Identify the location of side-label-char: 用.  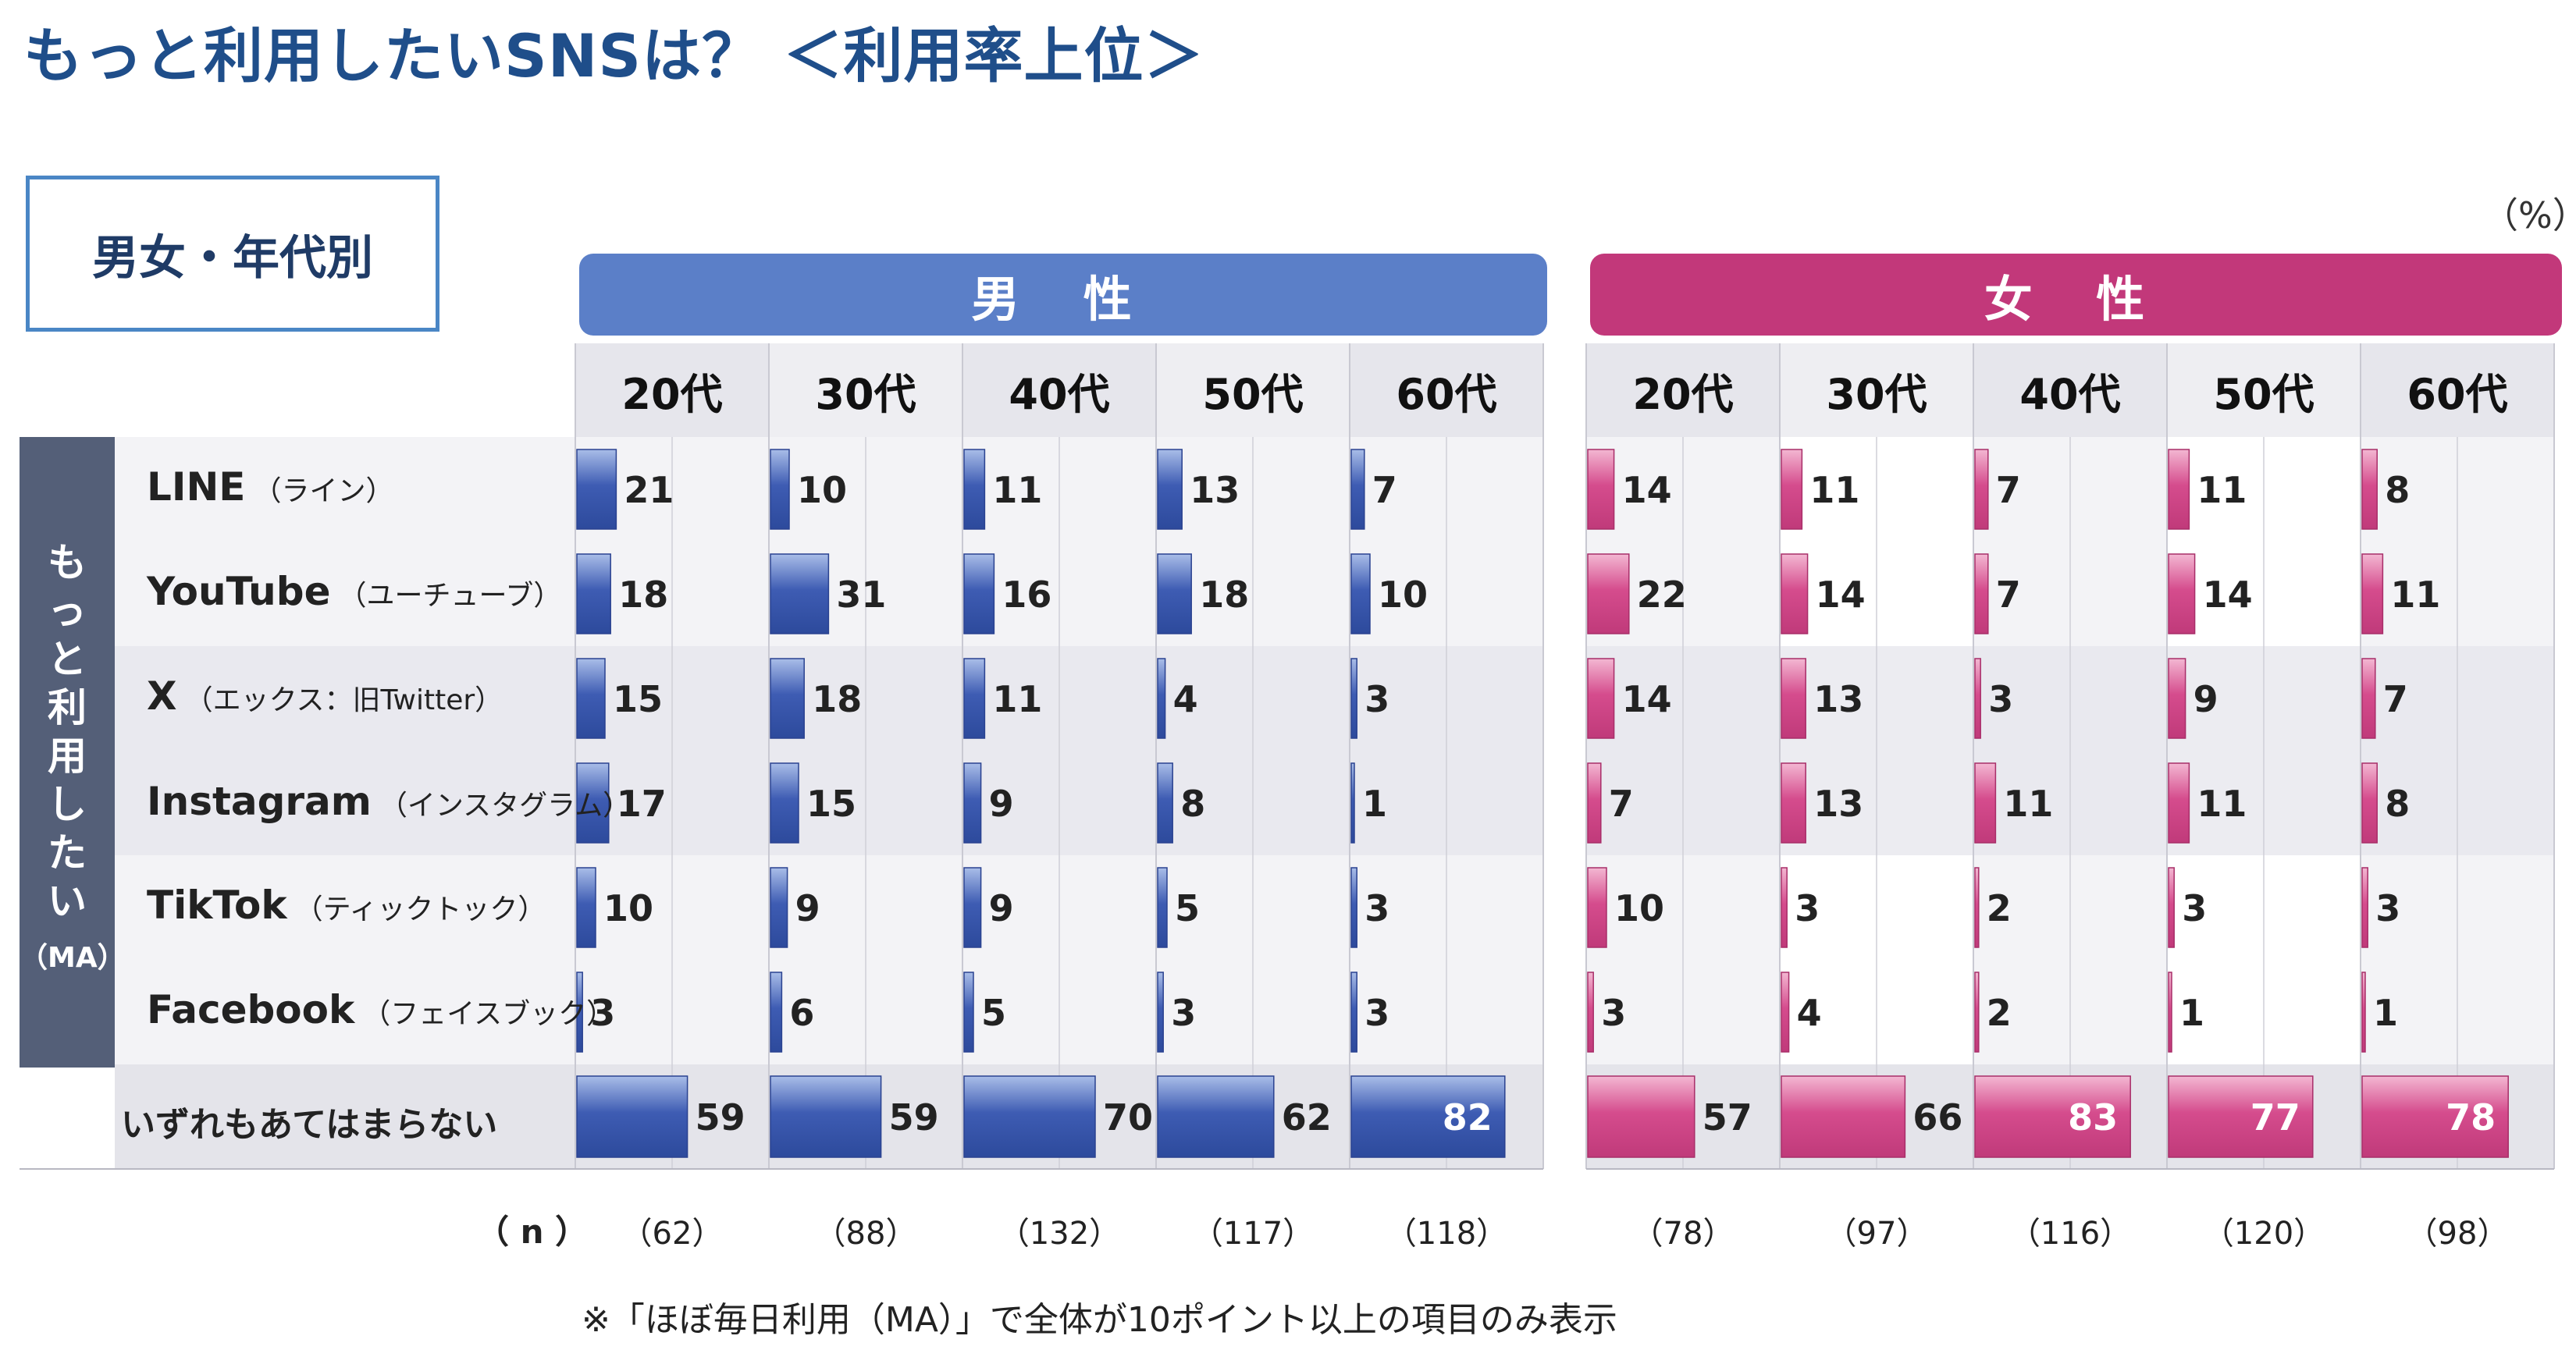
(67, 756).